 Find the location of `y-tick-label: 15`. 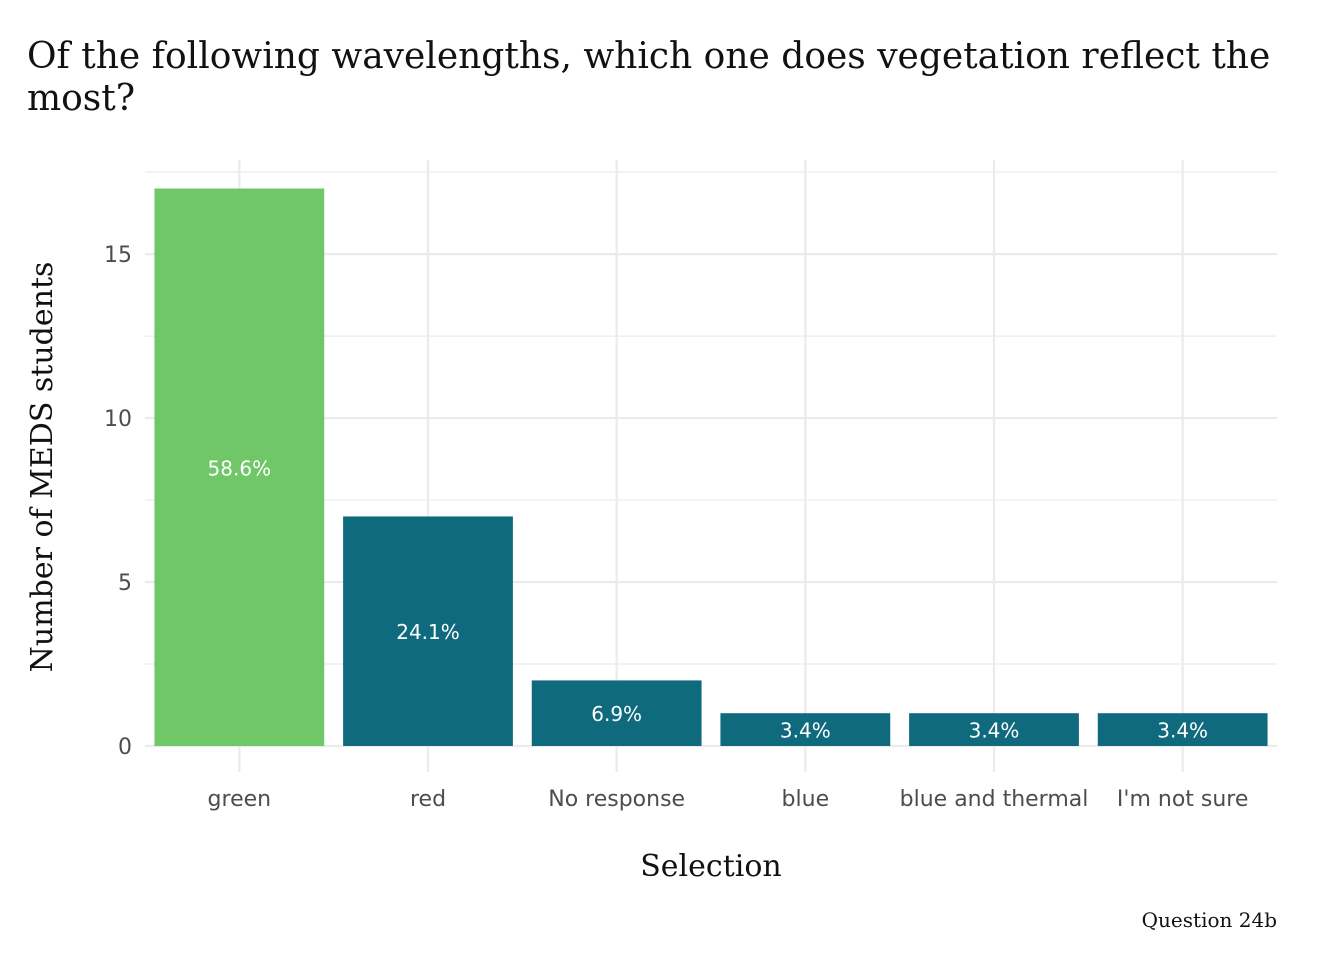

y-tick-label: 15 is located at coordinates (118, 255).